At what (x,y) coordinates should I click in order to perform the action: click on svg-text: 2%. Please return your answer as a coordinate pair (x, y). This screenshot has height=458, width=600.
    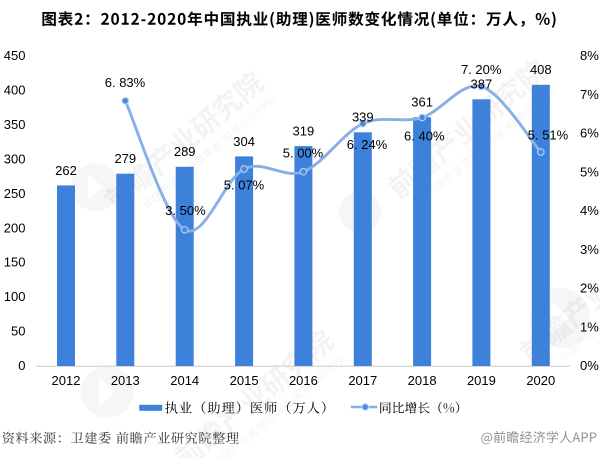
    Looking at the image, I should click on (589, 288).